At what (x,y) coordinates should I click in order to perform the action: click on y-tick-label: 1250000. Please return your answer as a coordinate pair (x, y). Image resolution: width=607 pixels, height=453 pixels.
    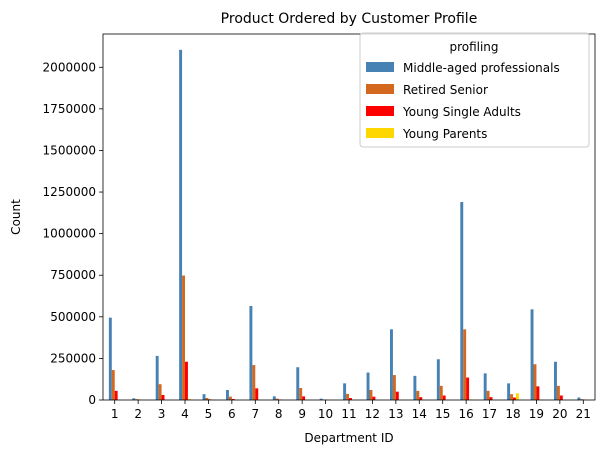
    Looking at the image, I should click on (69, 192).